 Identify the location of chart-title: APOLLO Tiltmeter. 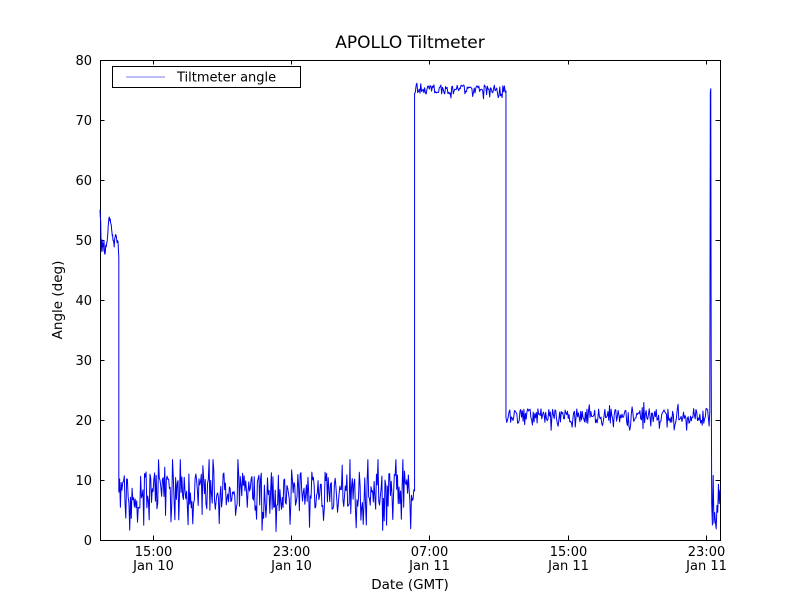
(410, 43).